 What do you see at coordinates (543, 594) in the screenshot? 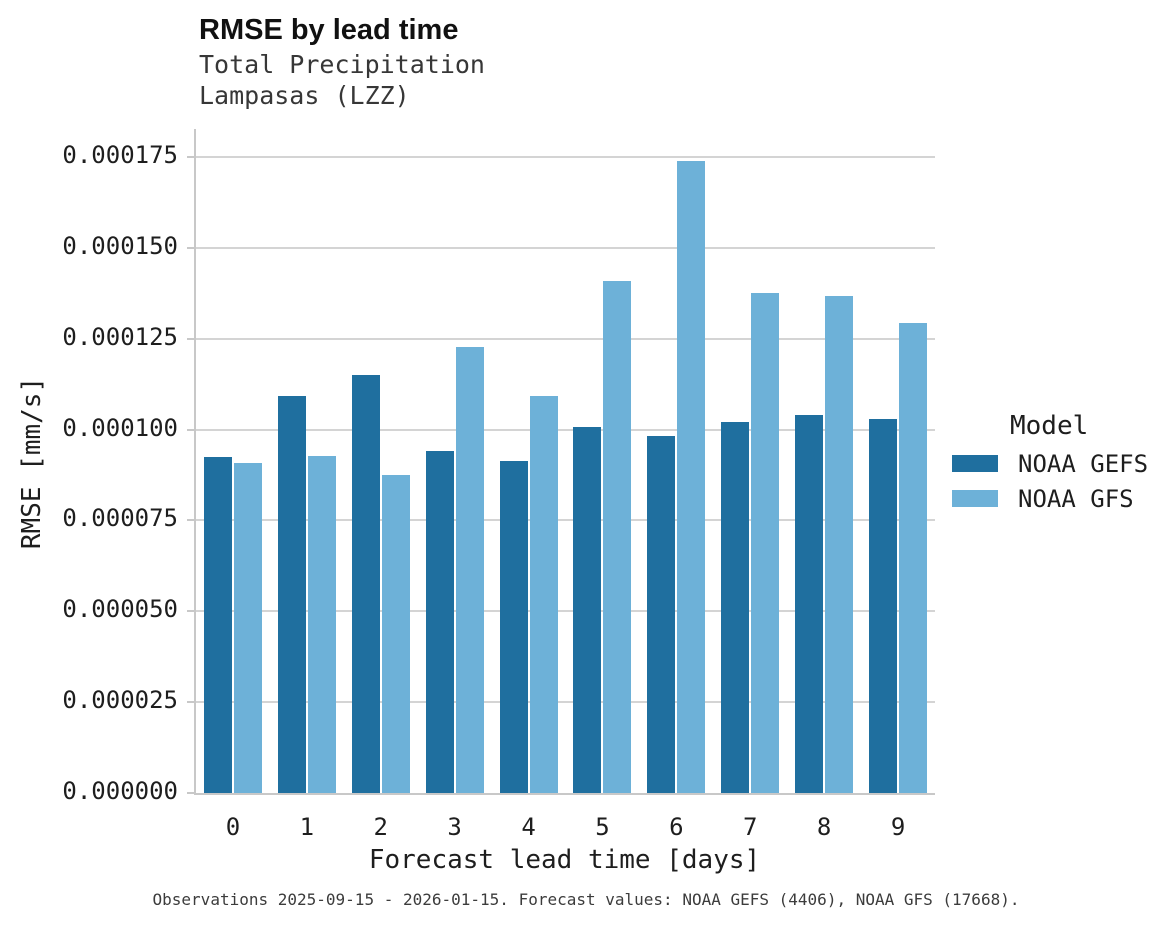
I see `bar-noaa-gfs-day4` at bounding box center [543, 594].